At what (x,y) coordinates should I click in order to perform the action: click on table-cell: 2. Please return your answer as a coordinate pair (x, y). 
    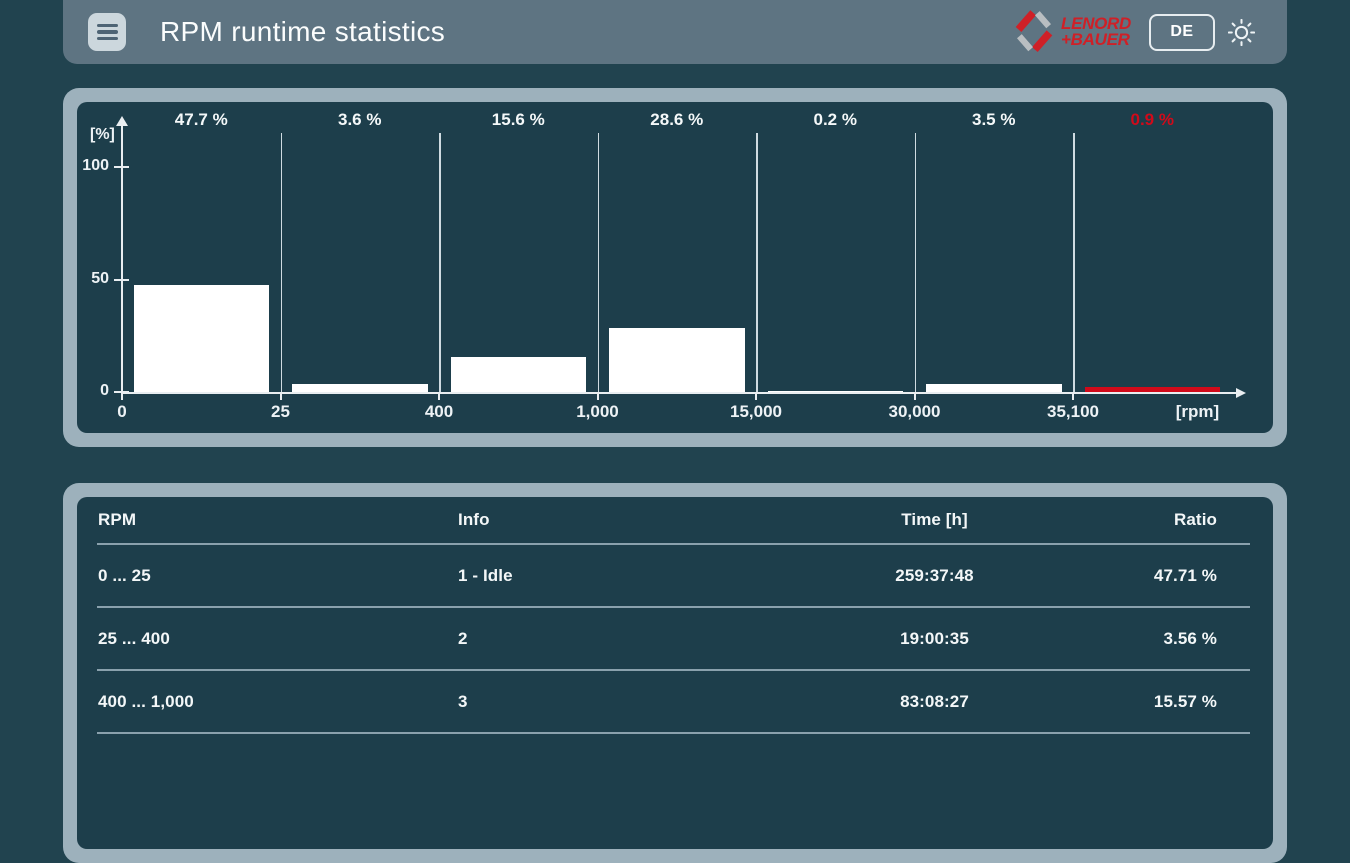
    Looking at the image, I should click on (637, 639).